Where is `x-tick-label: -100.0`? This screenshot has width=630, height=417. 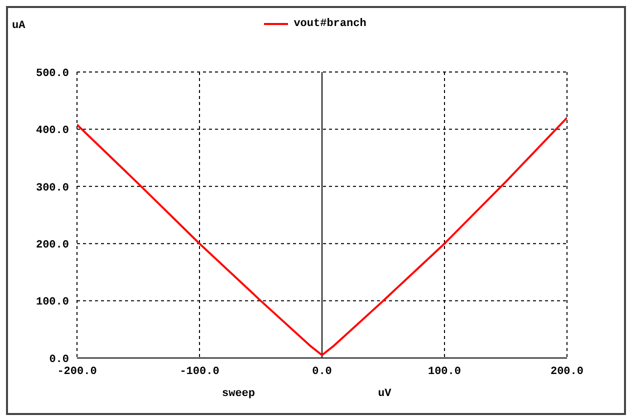
x-tick-label: -100.0 is located at coordinates (200, 372).